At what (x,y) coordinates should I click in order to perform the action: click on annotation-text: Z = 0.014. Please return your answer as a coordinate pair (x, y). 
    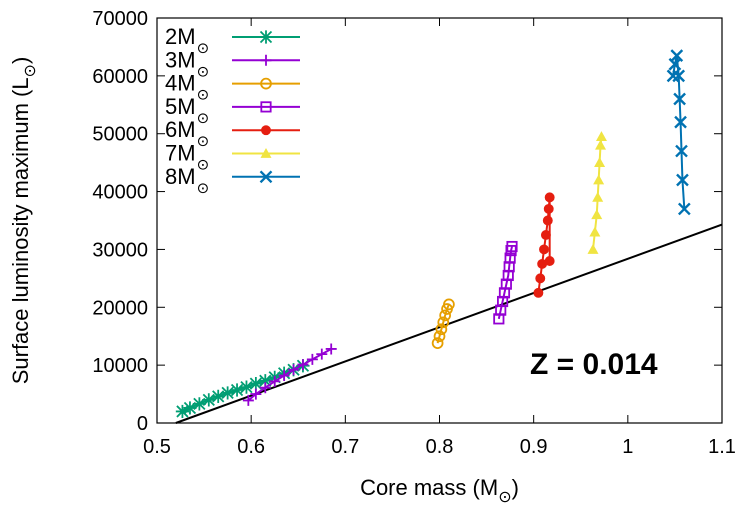
    Looking at the image, I should click on (594, 364).